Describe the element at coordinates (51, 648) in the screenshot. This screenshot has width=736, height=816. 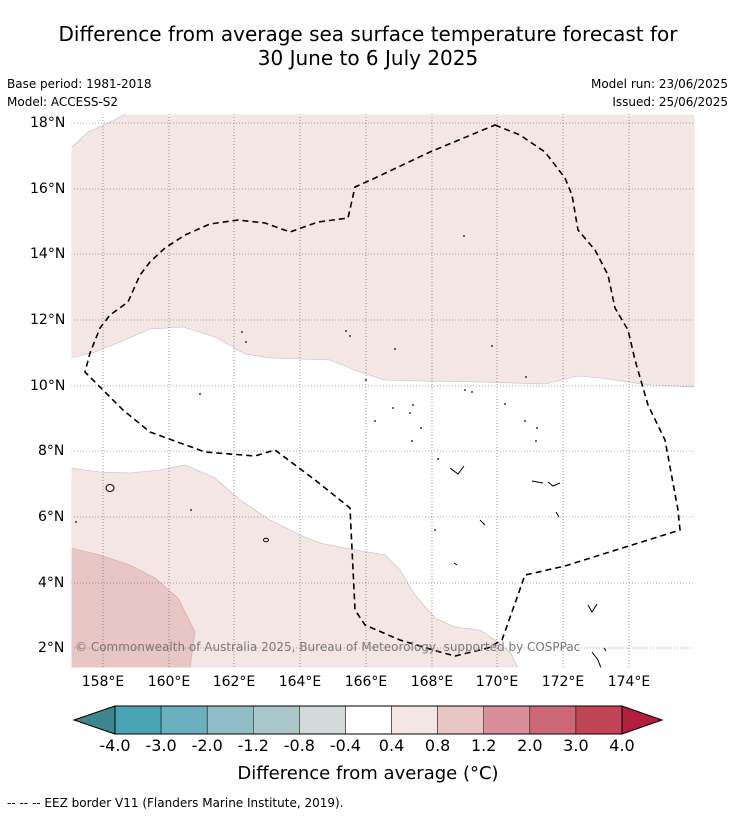
I see `lat-label: 2°N` at that location.